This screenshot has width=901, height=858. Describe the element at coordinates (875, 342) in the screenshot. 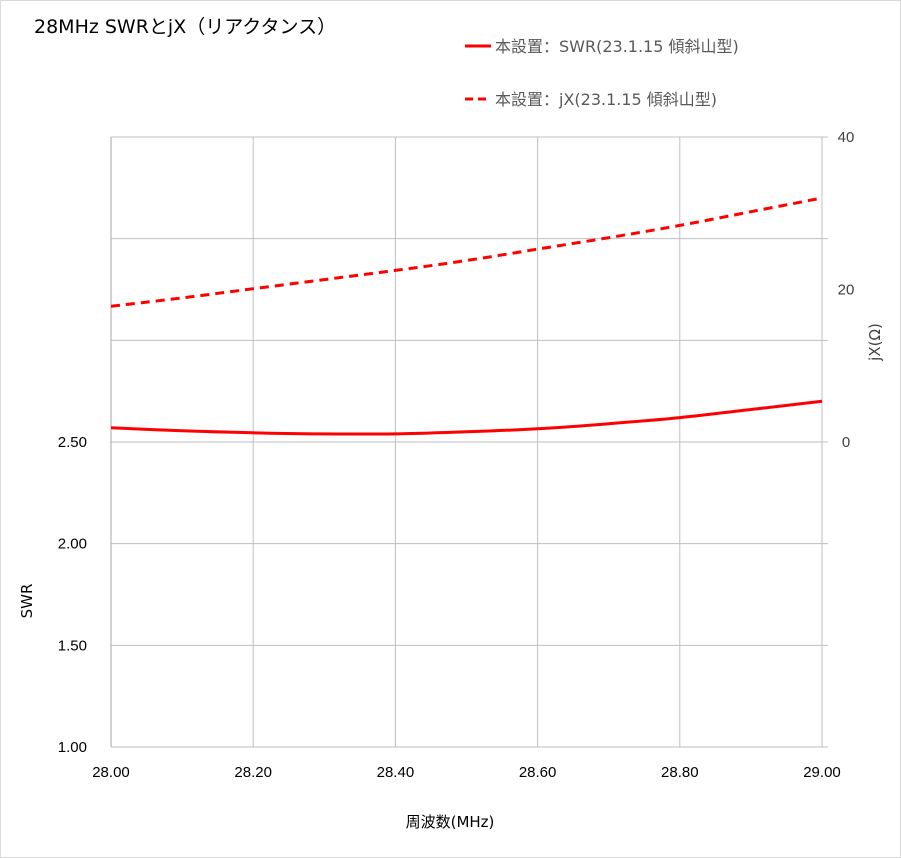

I see `y2-axis-label: jX(Ω)` at that location.